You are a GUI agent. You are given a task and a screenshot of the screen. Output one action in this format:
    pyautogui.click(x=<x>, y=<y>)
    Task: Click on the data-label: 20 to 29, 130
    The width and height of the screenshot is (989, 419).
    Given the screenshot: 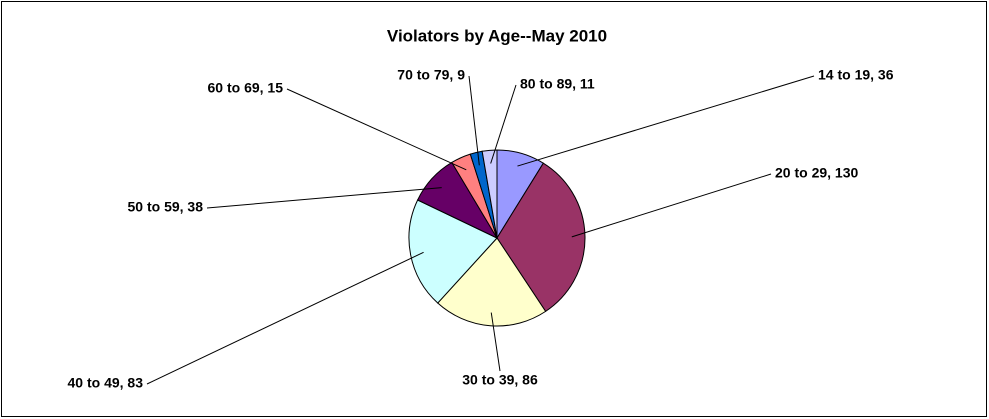 What is the action you would take?
    pyautogui.click(x=816, y=173)
    